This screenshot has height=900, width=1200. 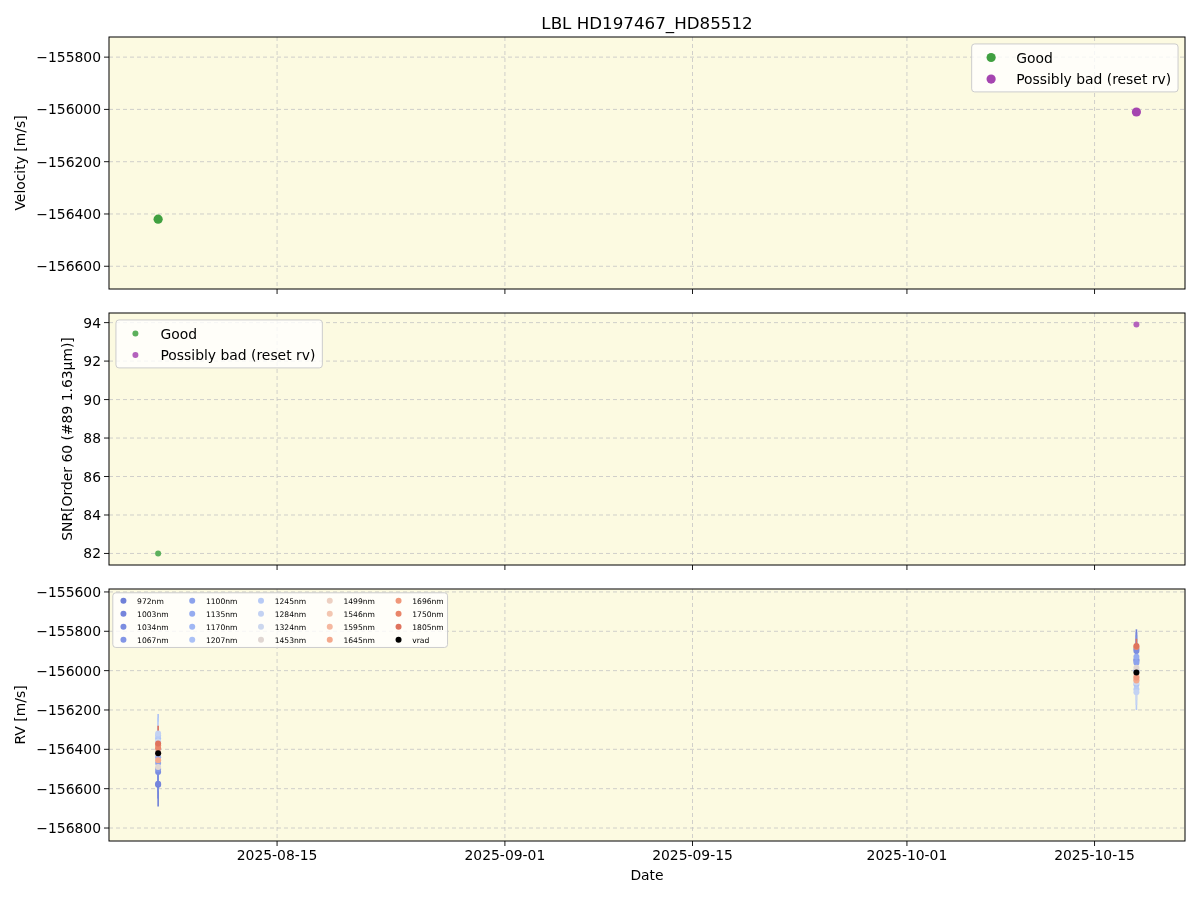 I want to click on y-tick-label: 88, so click(x=92, y=438).